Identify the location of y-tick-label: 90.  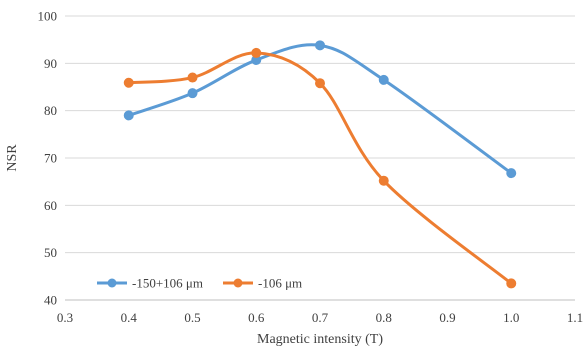
(50, 63).